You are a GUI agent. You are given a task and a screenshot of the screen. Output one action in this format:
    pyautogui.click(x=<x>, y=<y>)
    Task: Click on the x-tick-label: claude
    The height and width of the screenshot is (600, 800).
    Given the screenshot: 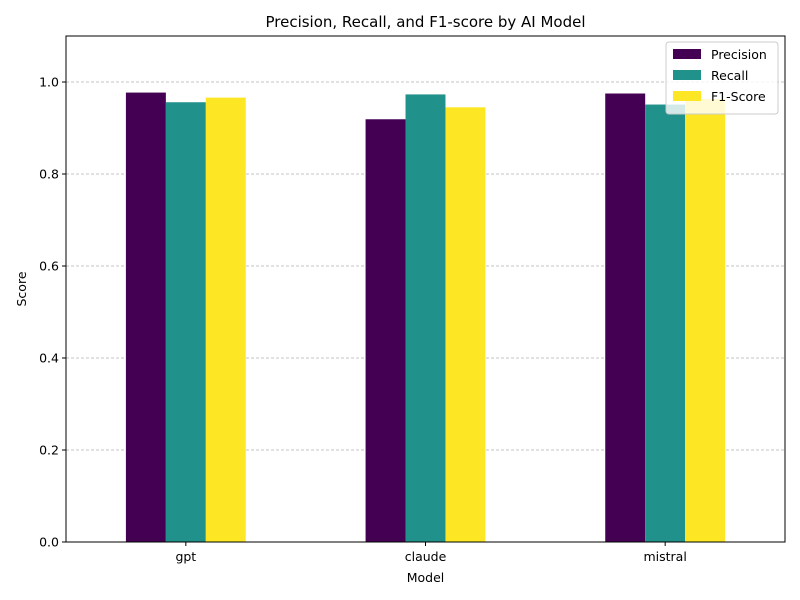 What is the action you would take?
    pyautogui.click(x=426, y=556)
    